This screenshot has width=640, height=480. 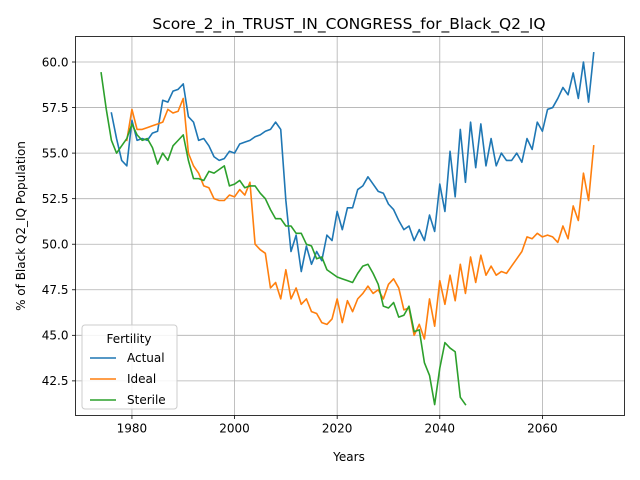 I want to click on x-tick-label: 2000, so click(x=234, y=429).